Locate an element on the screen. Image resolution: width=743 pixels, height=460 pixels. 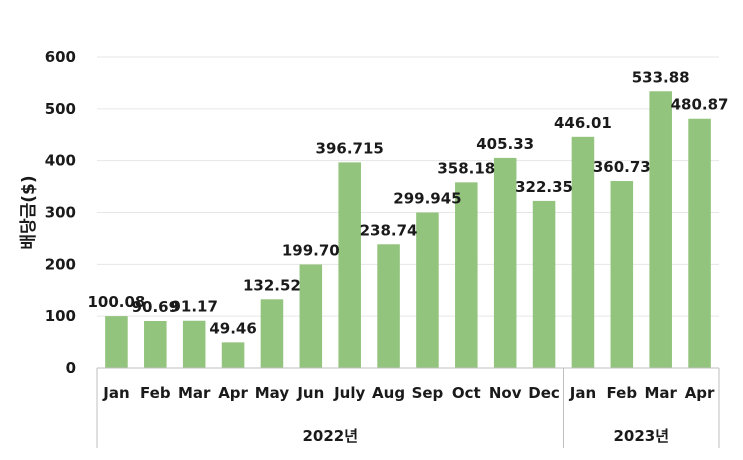
x-tick-label: Oct is located at coordinates (466, 393).